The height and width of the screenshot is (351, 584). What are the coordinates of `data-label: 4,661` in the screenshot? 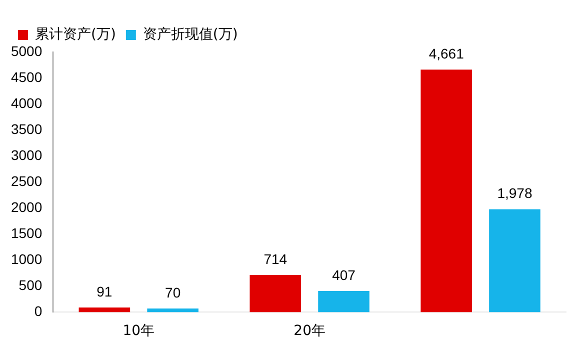 It's located at (446, 54).